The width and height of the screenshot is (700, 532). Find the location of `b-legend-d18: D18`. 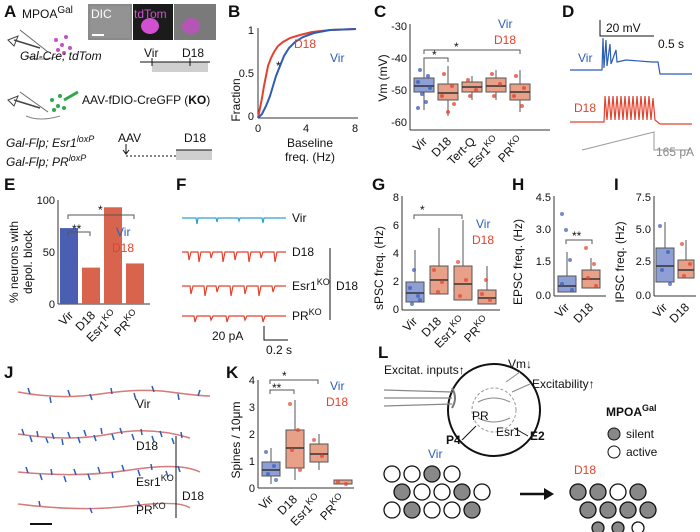

b-legend-d18: D18 is located at coordinates (305, 44).